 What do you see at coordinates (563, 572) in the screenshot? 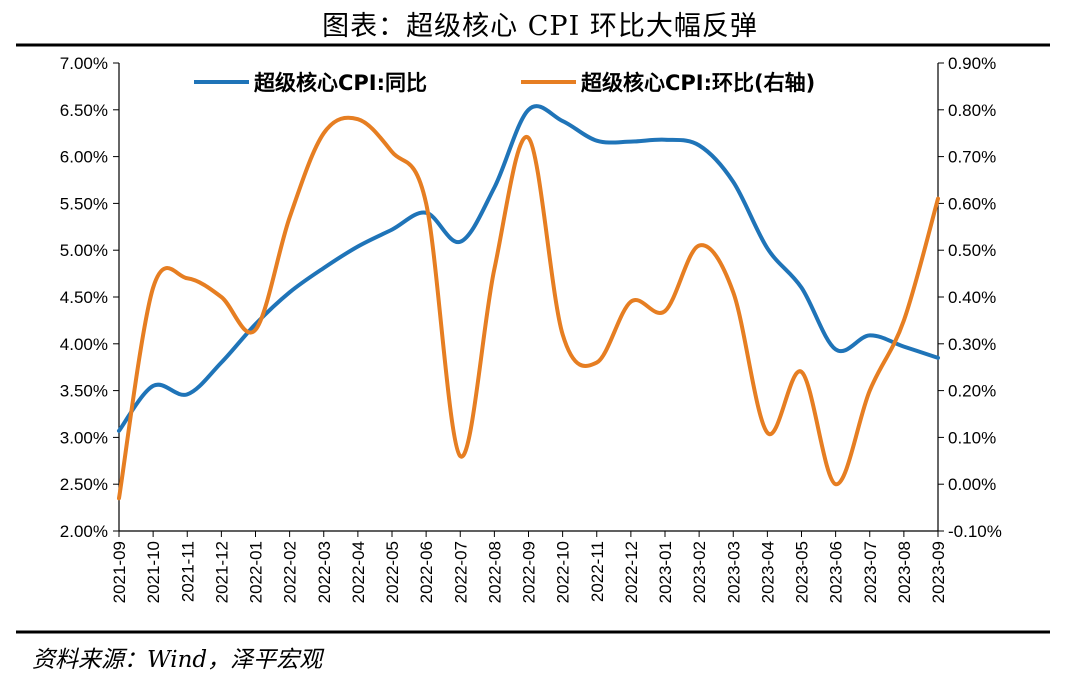
I see `x-tick-label: 2022-10` at bounding box center [563, 572].